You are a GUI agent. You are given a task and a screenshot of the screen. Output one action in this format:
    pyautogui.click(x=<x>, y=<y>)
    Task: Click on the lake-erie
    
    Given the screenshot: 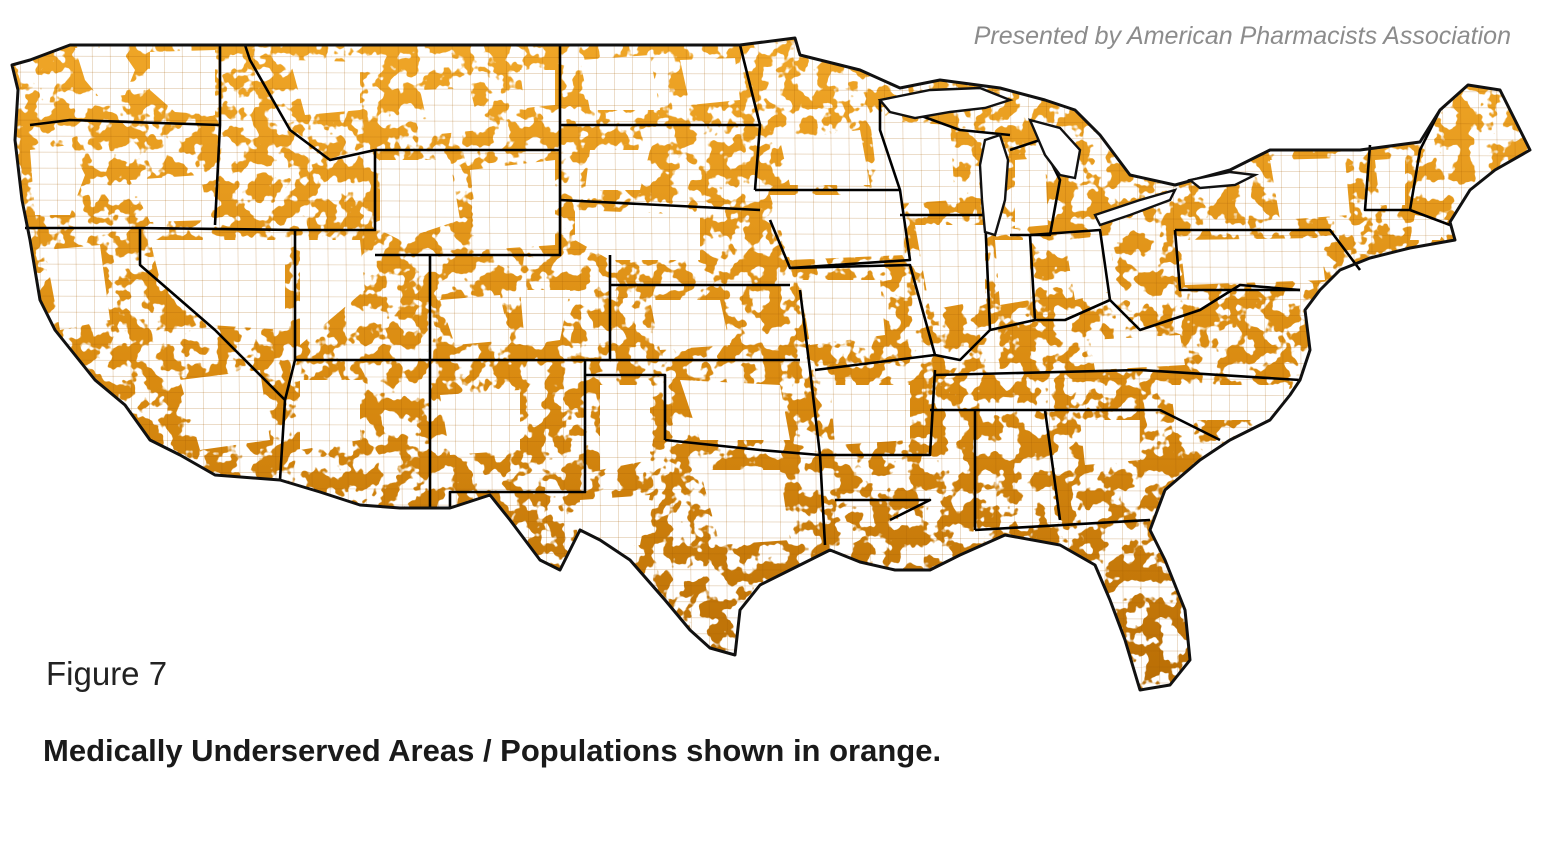 What is the action you would take?
    pyautogui.click(x=1135, y=207)
    